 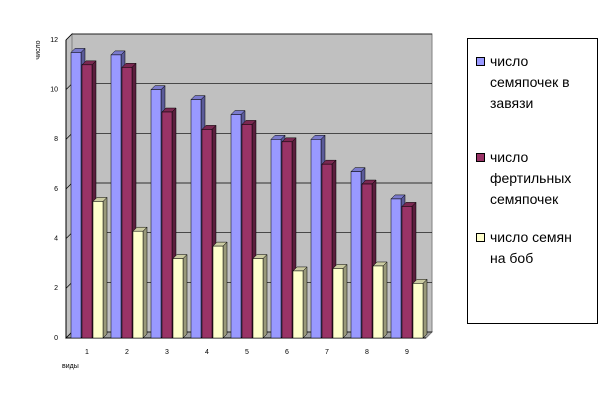 I want to click on y-tick-label: 2, so click(x=56, y=288).